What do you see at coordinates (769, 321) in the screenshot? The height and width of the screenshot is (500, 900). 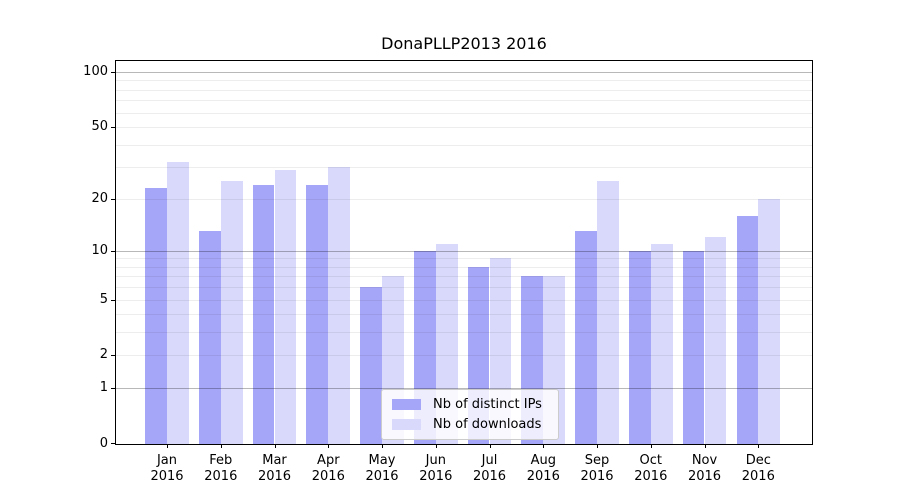 I see `bar-downloads-dec` at bounding box center [769, 321].